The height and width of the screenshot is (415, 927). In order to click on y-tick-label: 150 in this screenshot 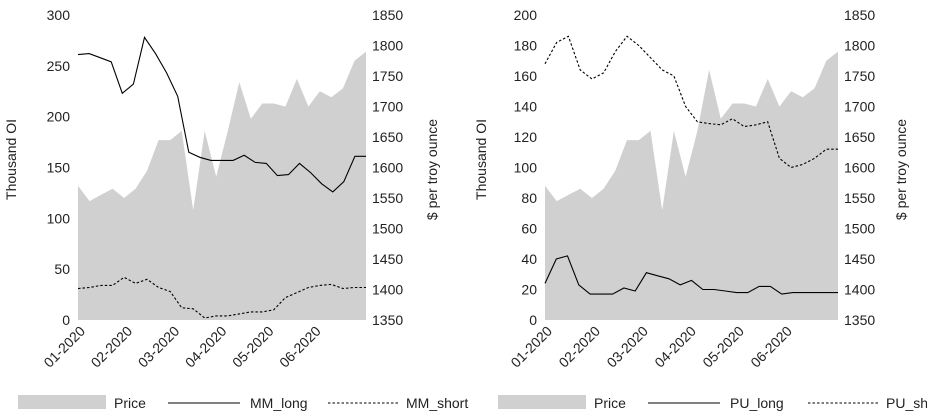, I will do `click(59, 168)`.